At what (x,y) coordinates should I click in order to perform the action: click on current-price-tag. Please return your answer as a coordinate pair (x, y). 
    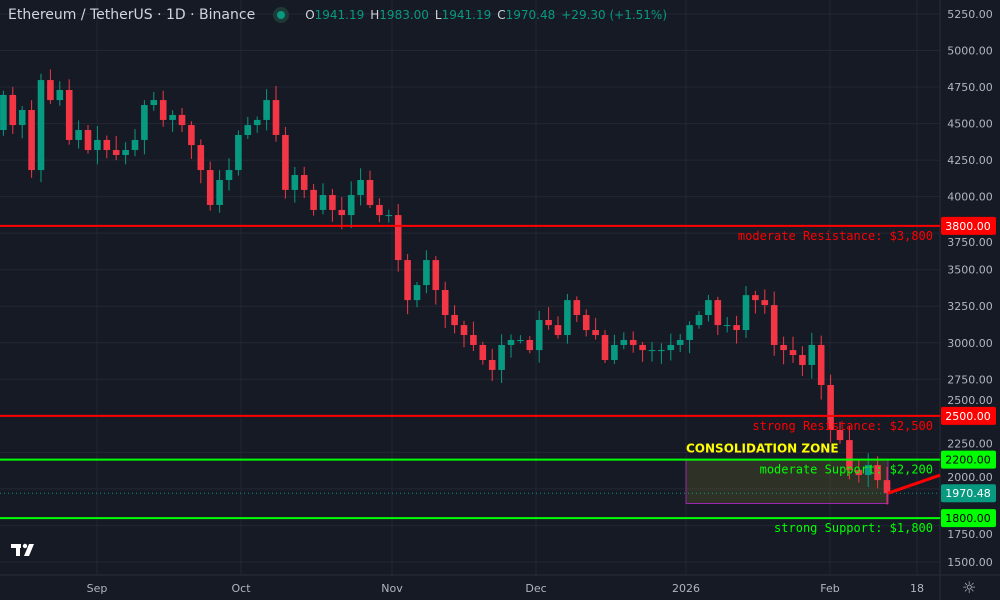
    Looking at the image, I should click on (968, 493).